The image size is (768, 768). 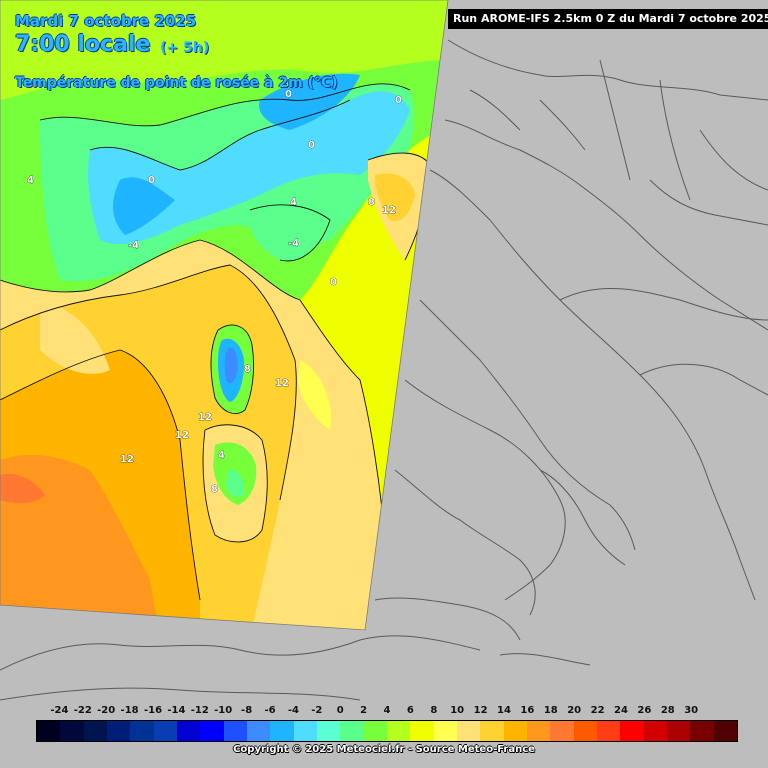 I want to click on legend-tick-label: 6, so click(x=410, y=710).